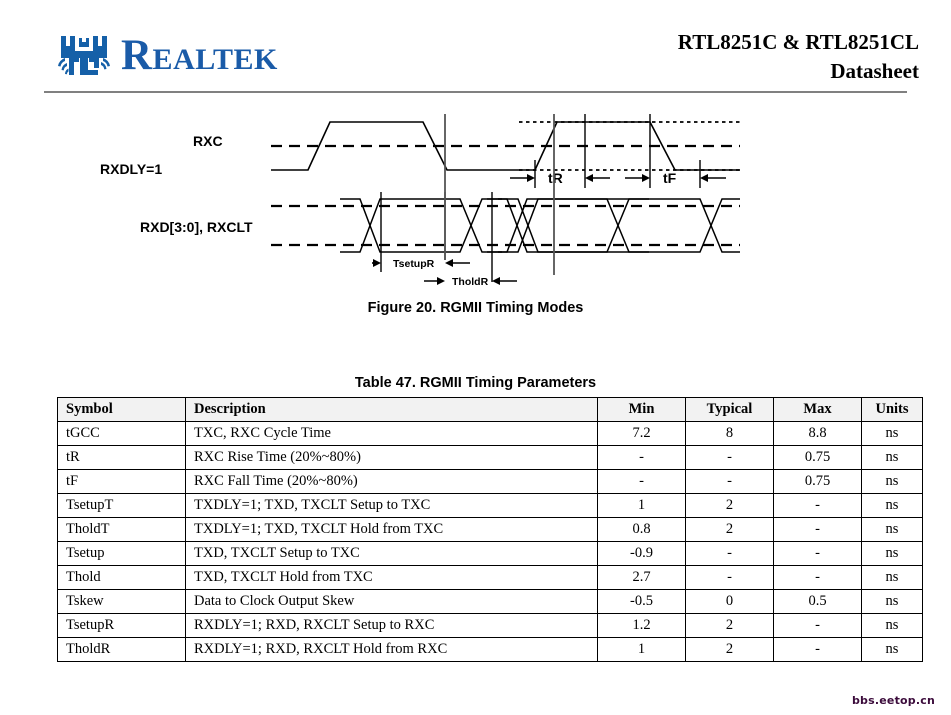 The width and height of the screenshot is (951, 715). I want to click on cell-symbol: tR, so click(121, 457).